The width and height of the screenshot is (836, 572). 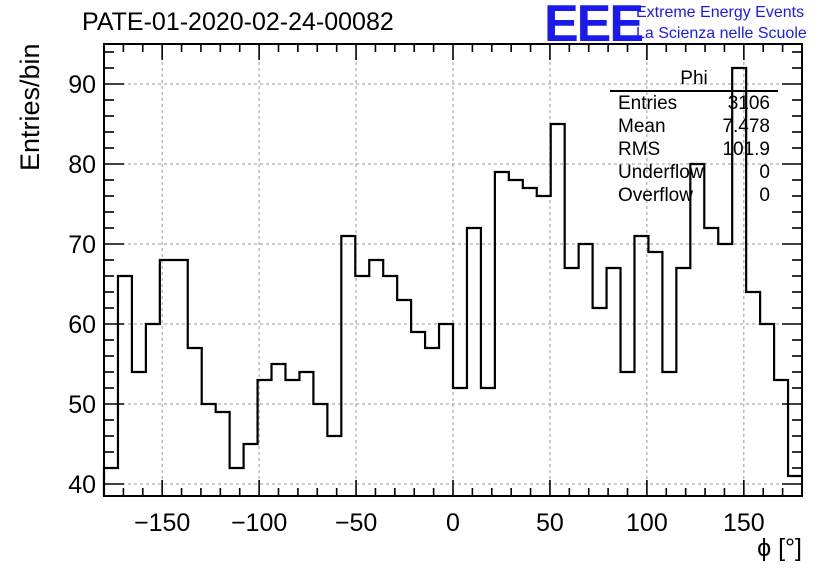 What do you see at coordinates (721, 33) in the screenshot?
I see `logo-line-2: La Scienza nelle Scuole` at bounding box center [721, 33].